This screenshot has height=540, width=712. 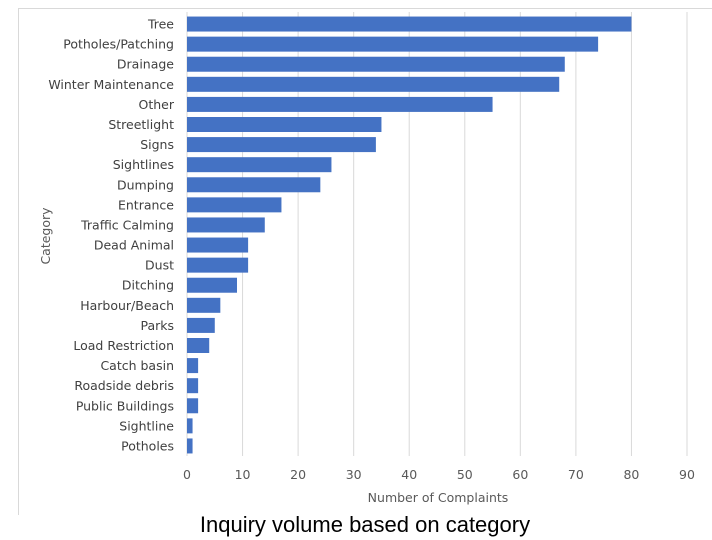 What do you see at coordinates (127, 224) in the screenshot?
I see `category-label: Traffic Calming` at bounding box center [127, 224].